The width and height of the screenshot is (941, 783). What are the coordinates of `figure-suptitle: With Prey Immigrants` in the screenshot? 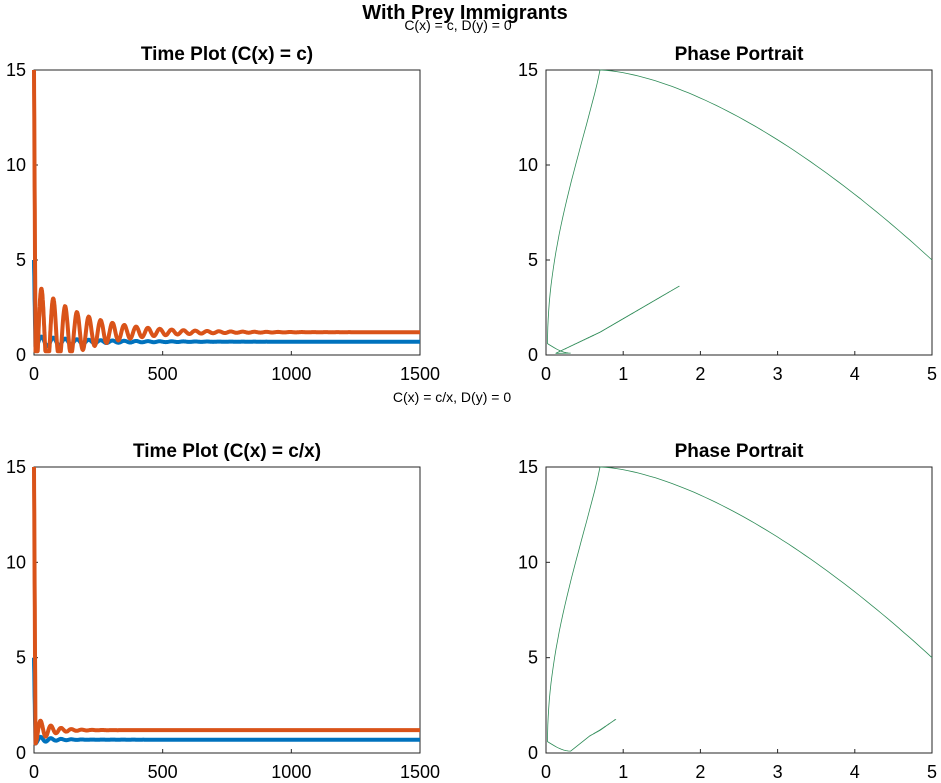 It's located at (464, 13).